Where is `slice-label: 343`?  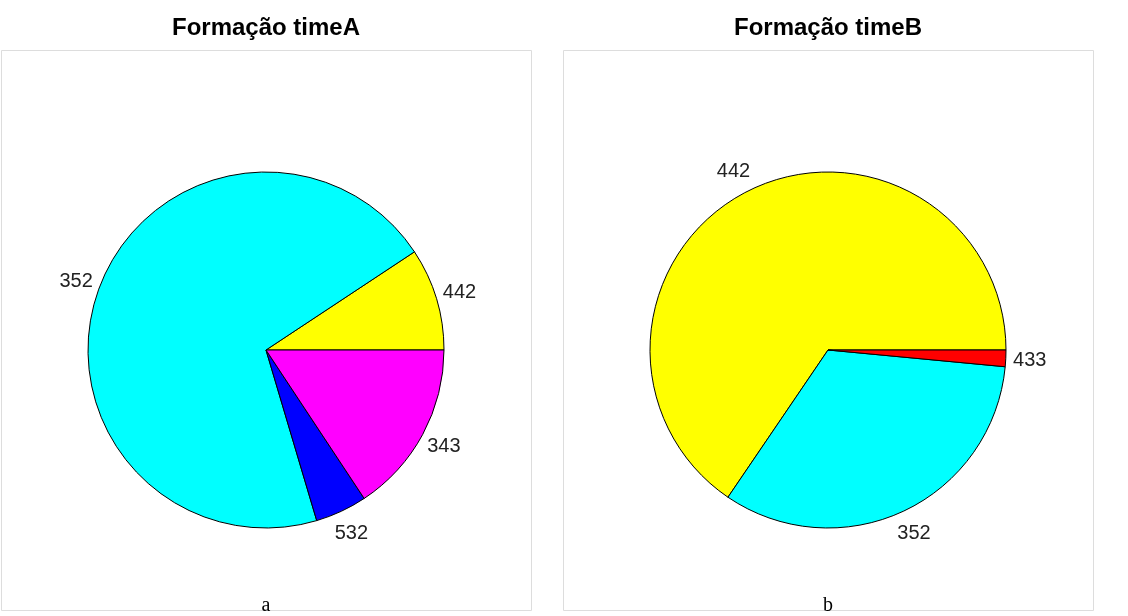
slice-label: 343 is located at coordinates (444, 444).